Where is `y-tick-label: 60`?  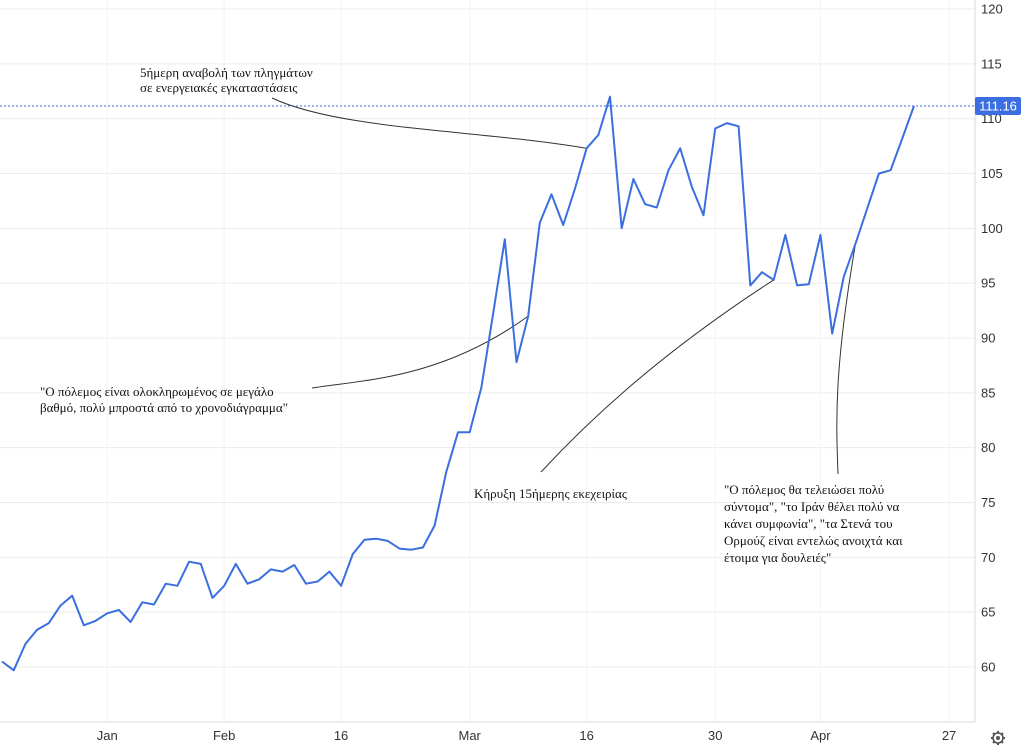
y-tick-label: 60 is located at coordinates (988, 667).